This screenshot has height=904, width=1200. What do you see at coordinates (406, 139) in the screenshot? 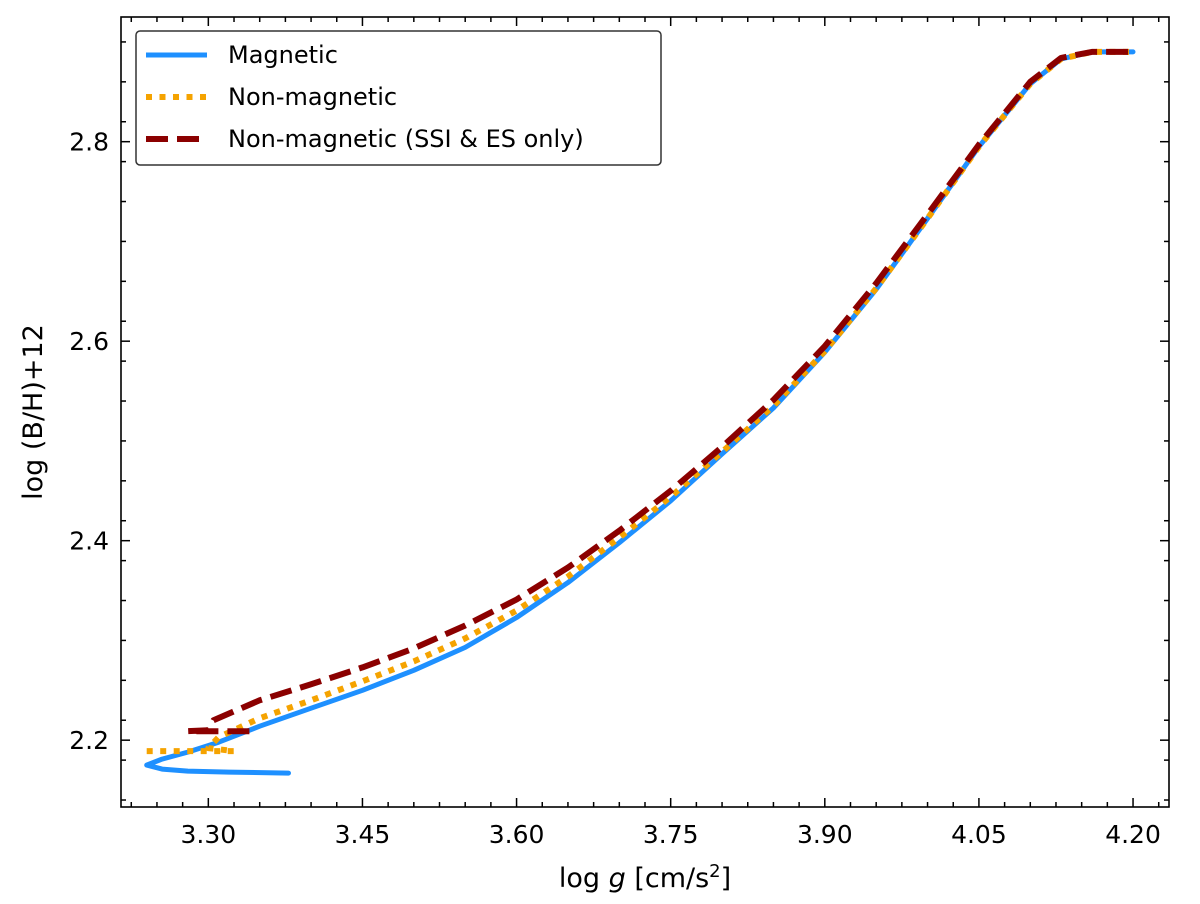
I see `legend-label-non-magnetic-ssi-es: Non-magnetic (SSI & ES only)` at bounding box center [406, 139].